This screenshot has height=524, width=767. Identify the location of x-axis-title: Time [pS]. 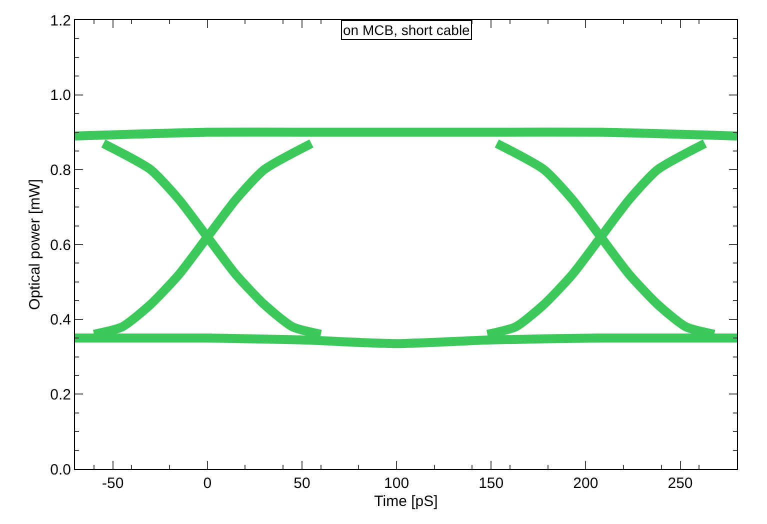
(406, 501).